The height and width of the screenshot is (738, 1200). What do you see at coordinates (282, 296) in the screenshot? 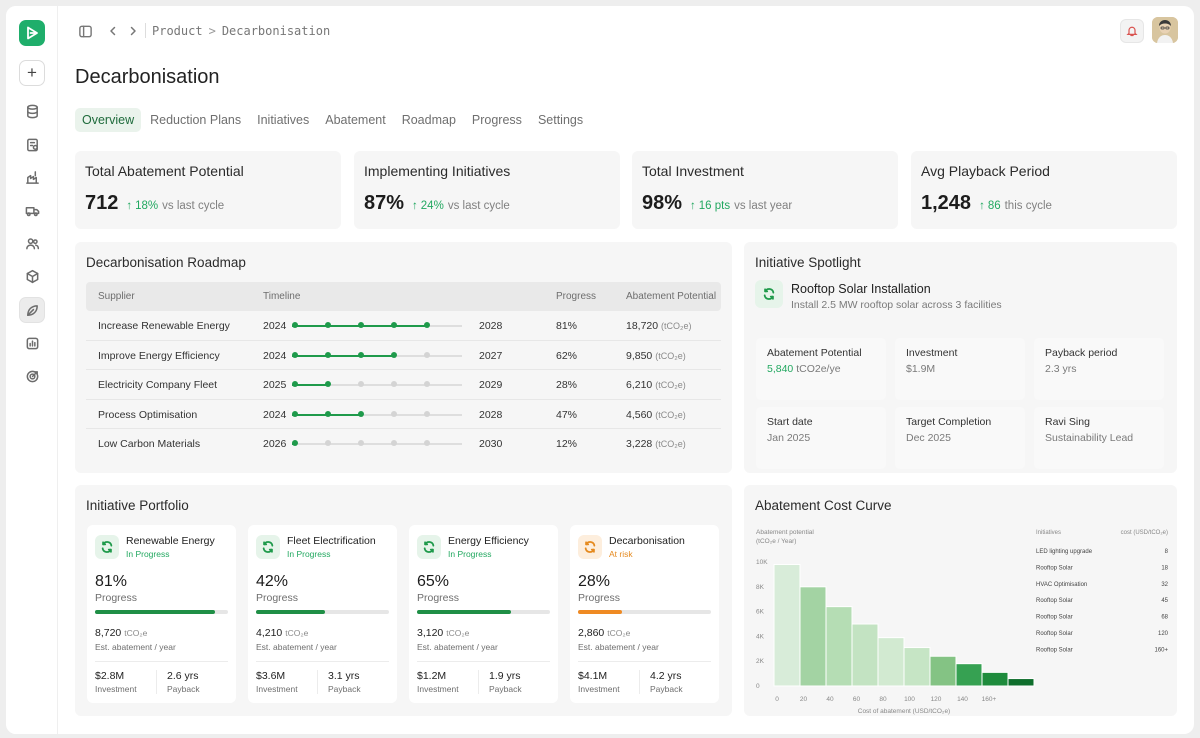
I see `col-timeline: Timeline` at bounding box center [282, 296].